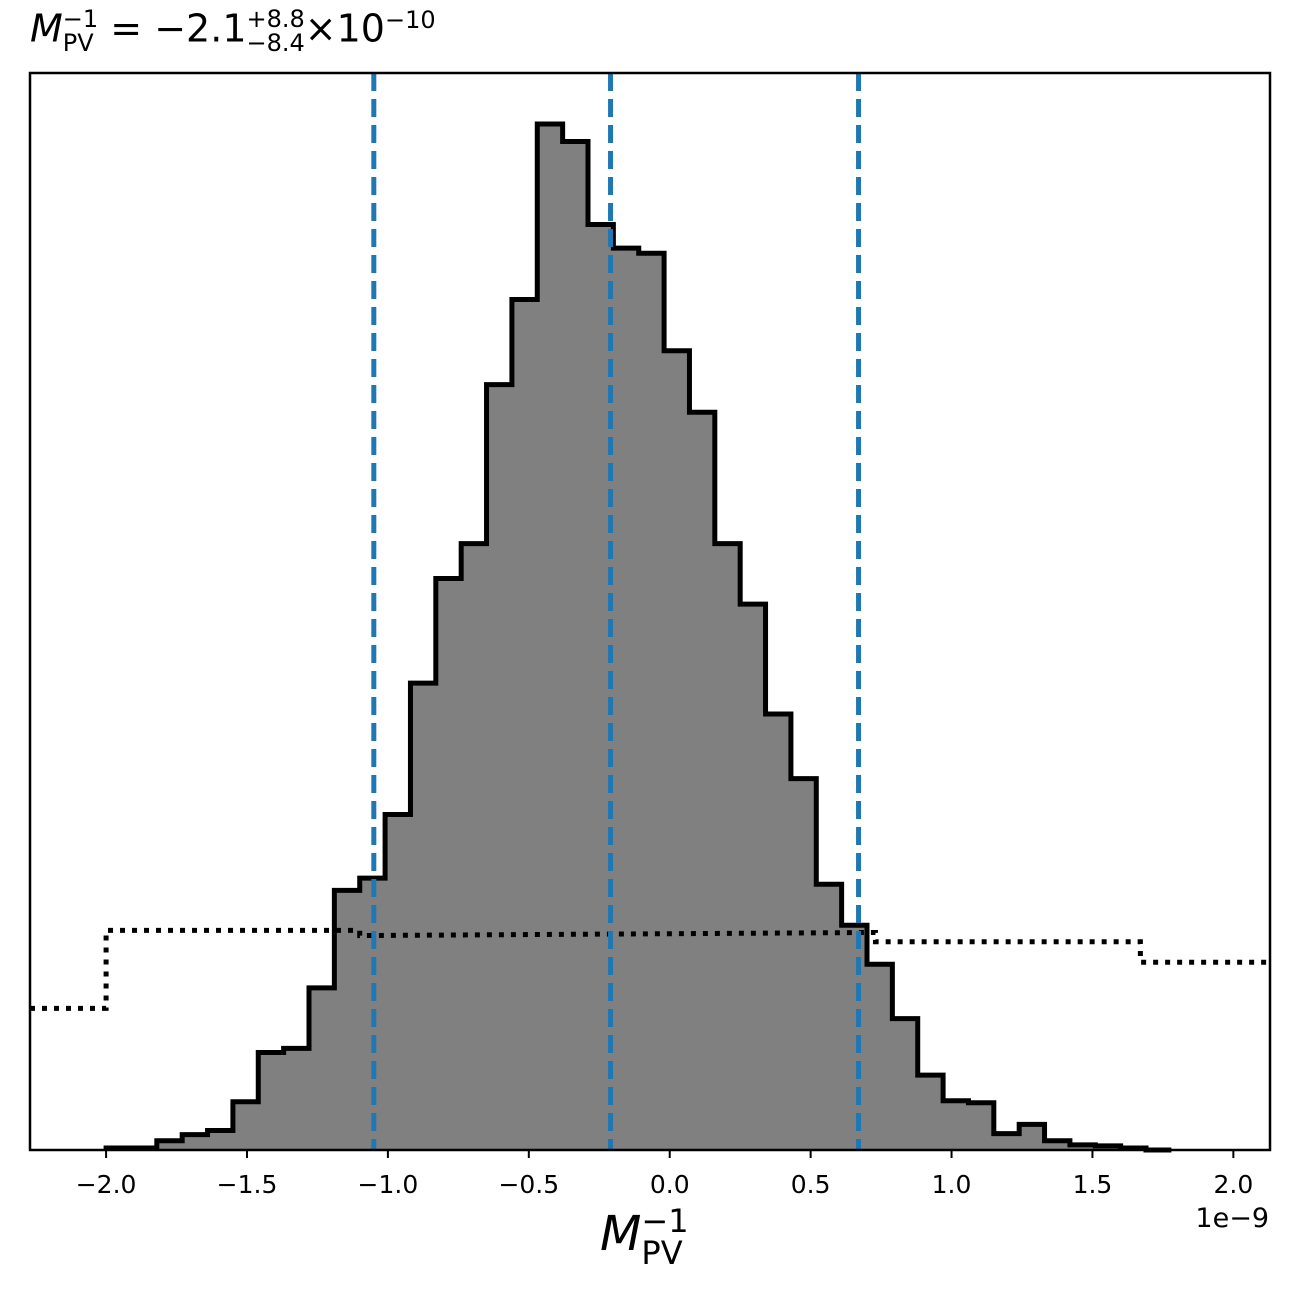 This screenshot has width=1289, height=1293. Describe the element at coordinates (106, 1184) in the screenshot. I see `x-tick-label: −2.0` at that location.